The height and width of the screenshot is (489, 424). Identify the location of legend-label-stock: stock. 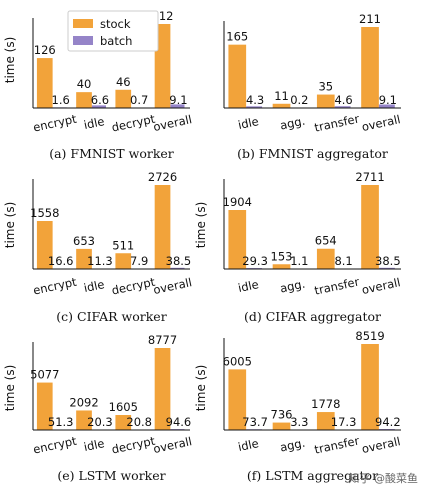
(115, 24).